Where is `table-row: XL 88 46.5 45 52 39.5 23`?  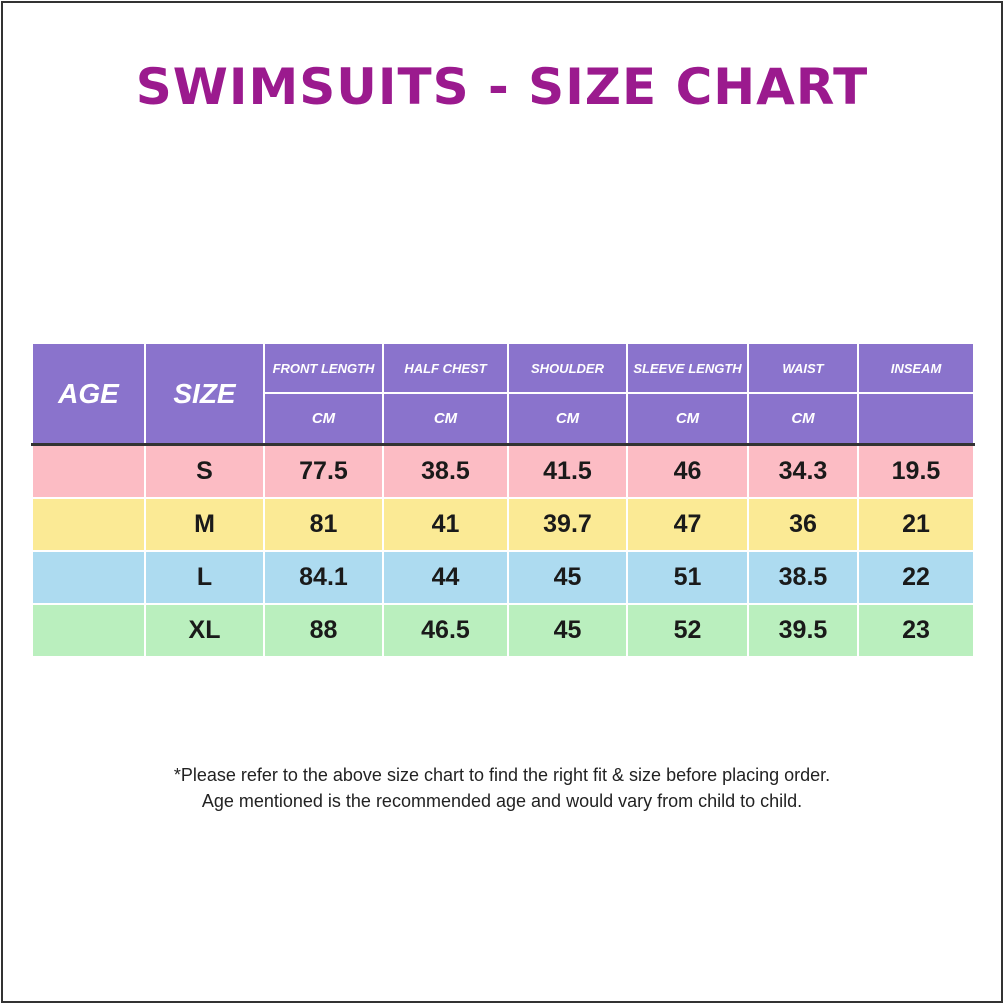 table-row: XL 88 46.5 45 52 39.5 23 is located at coordinates (503, 630).